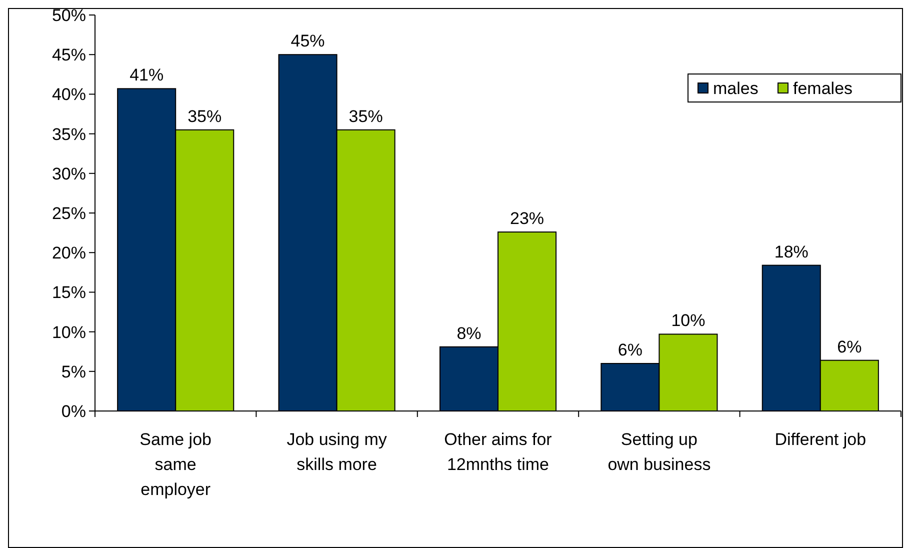  What do you see at coordinates (69, 94) in the screenshot?
I see `y-tick-label: 40%` at bounding box center [69, 94].